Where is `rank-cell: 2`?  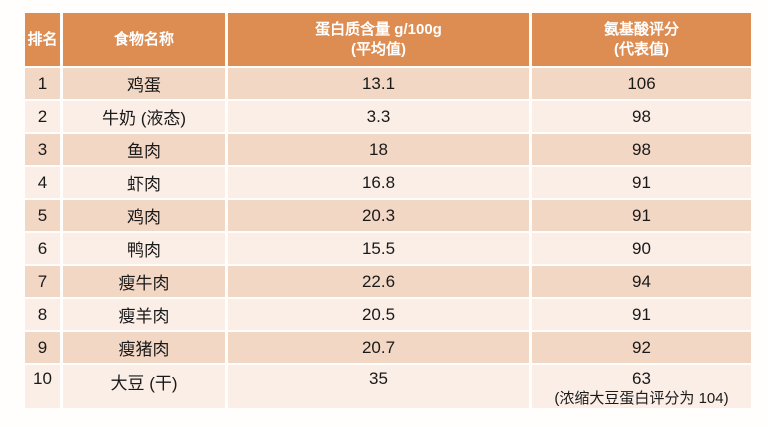 rank-cell: 2 is located at coordinates (42, 116).